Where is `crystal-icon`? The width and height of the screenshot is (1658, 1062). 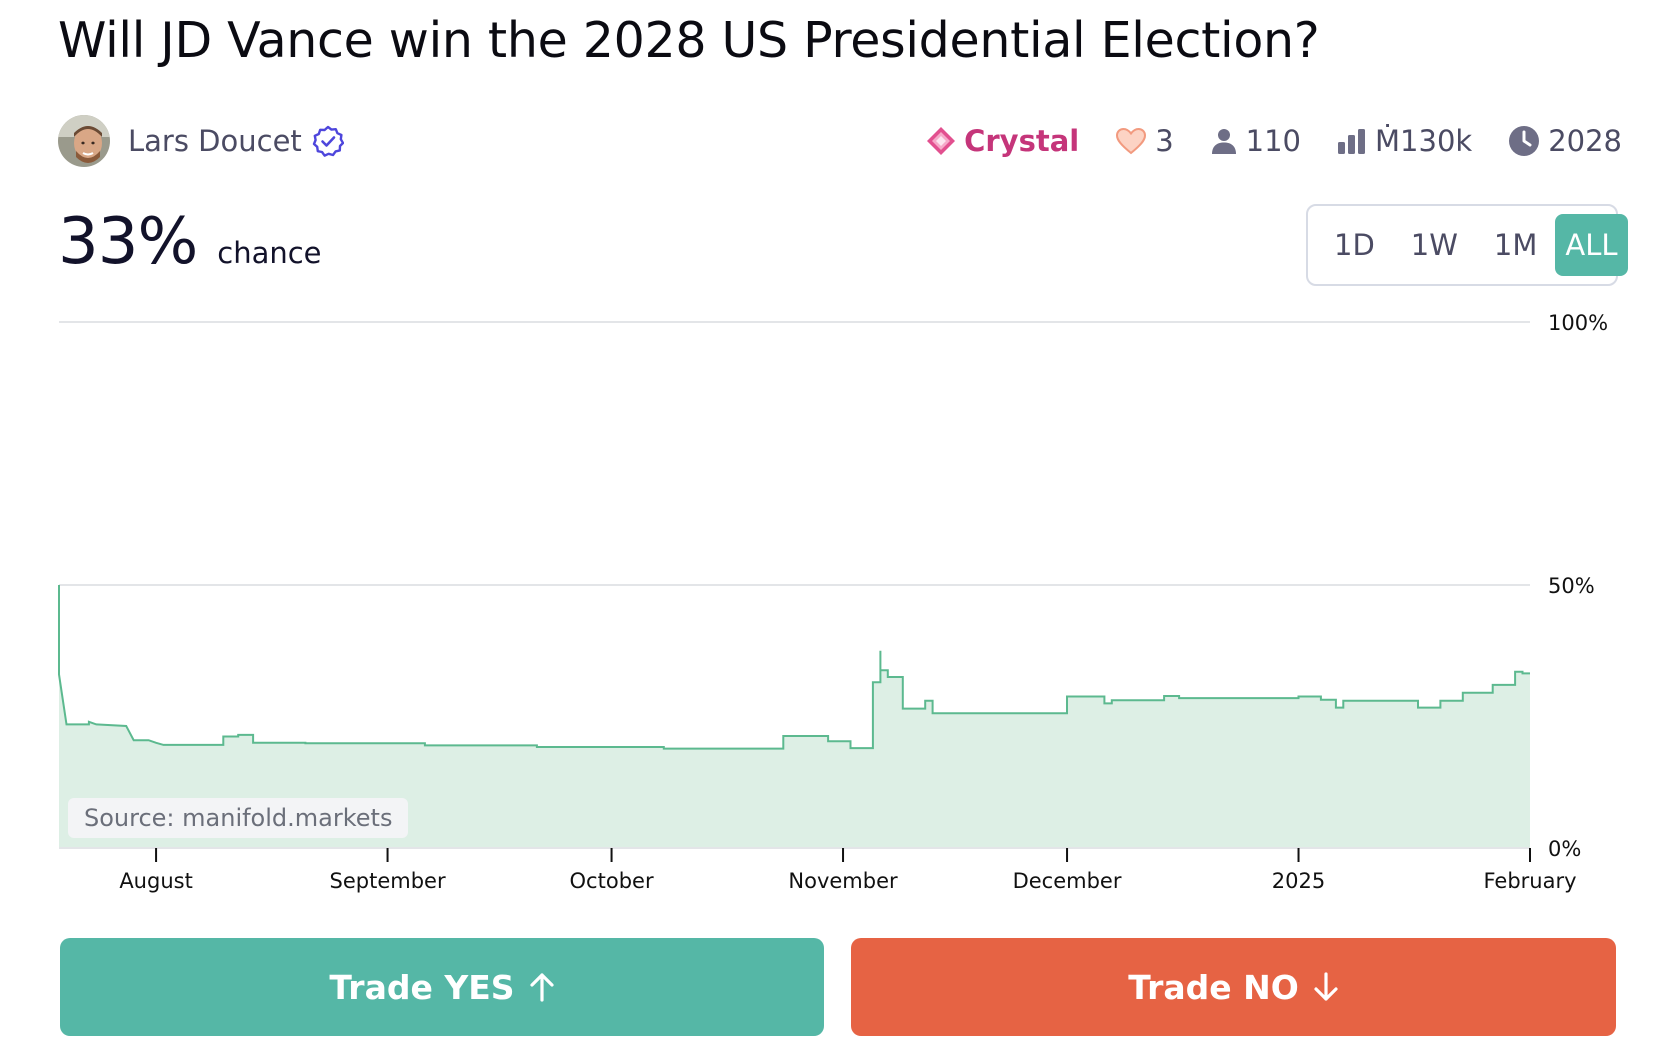
crystal-icon is located at coordinates (941, 141).